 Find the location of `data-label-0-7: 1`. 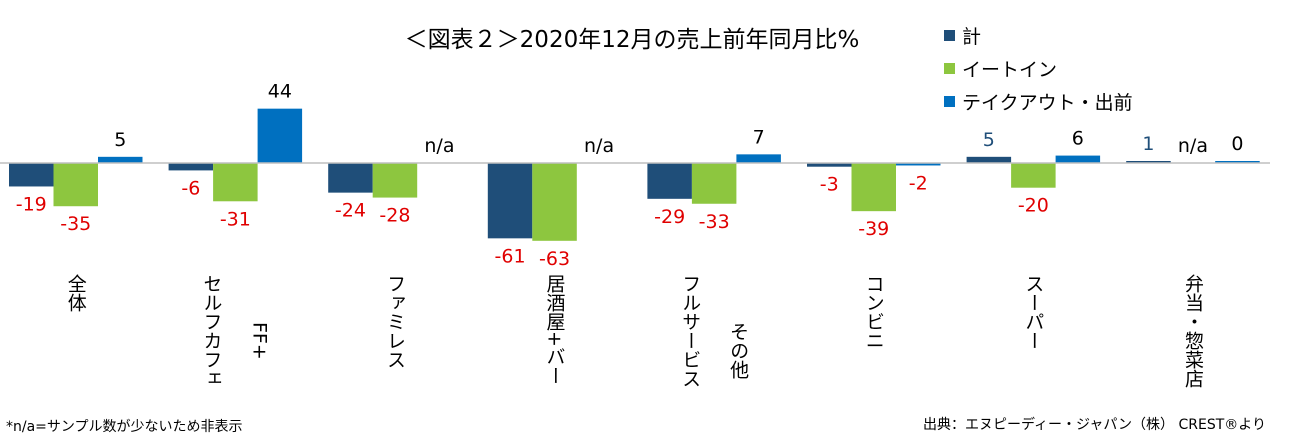

data-label-0-7: 1 is located at coordinates (1148, 144).